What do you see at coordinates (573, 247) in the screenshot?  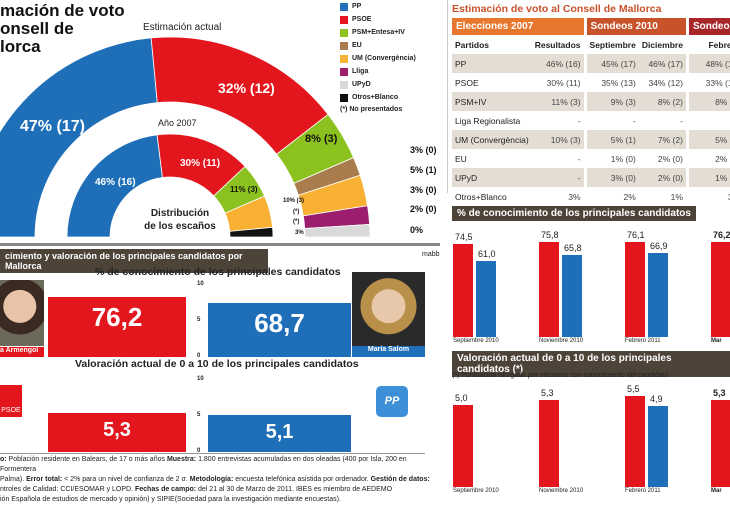 I see `data-label: 65,8` at bounding box center [573, 247].